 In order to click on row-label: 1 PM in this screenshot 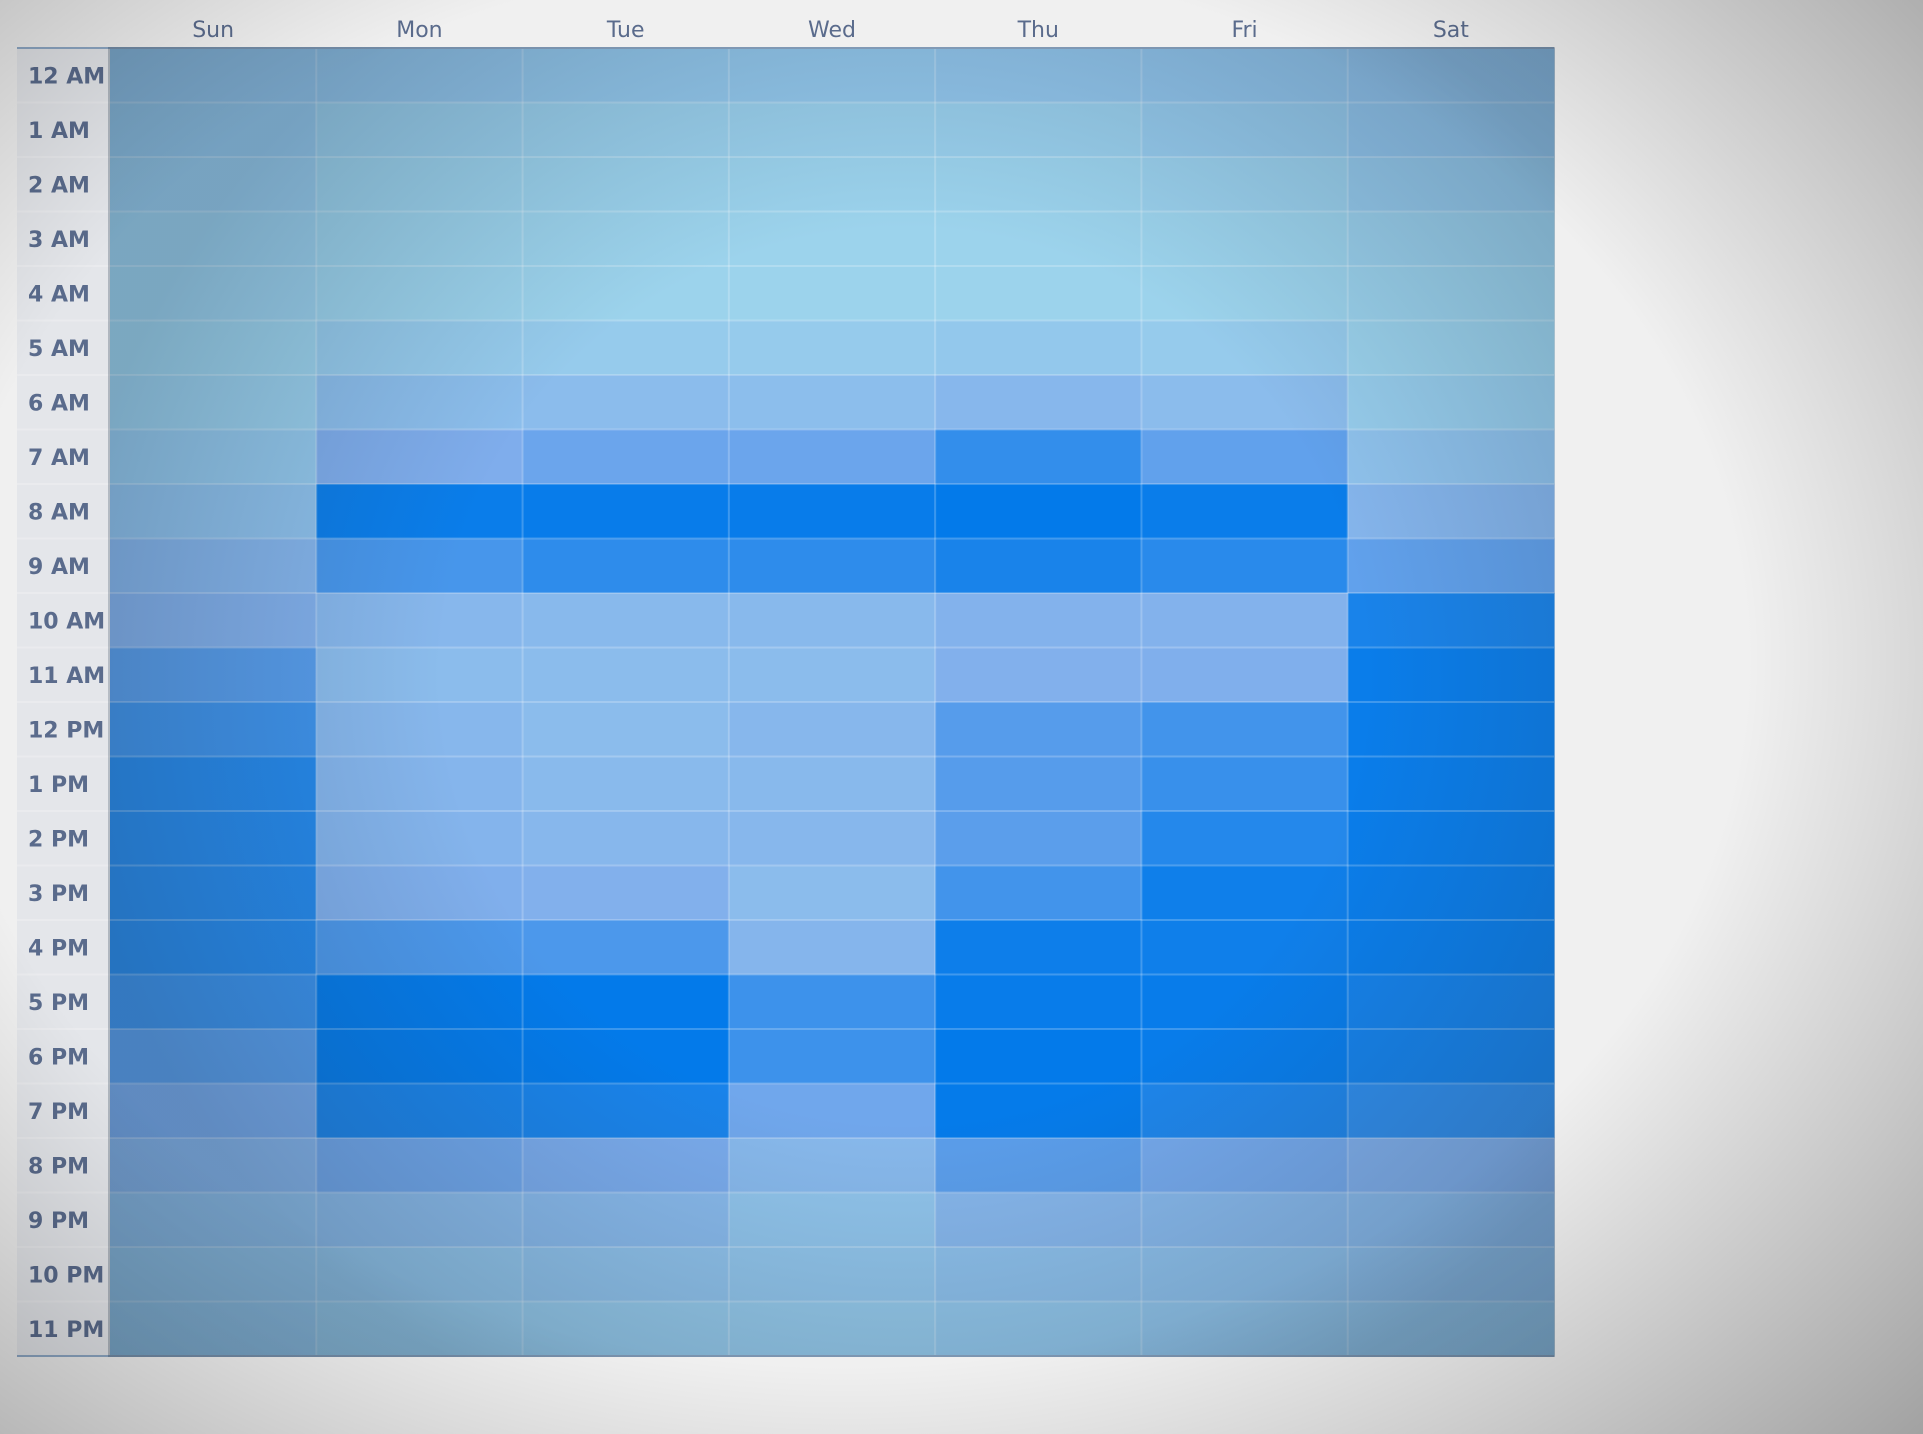, I will do `click(58, 785)`.